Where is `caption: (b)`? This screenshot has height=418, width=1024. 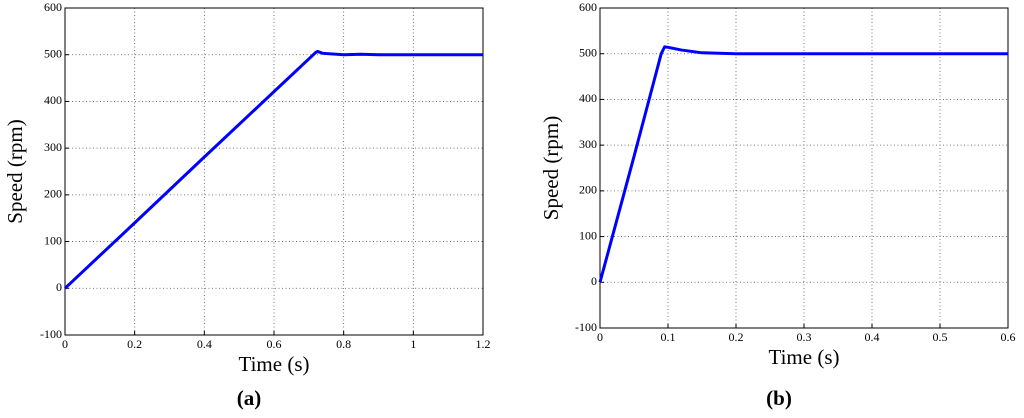 caption: (b) is located at coordinates (779, 398).